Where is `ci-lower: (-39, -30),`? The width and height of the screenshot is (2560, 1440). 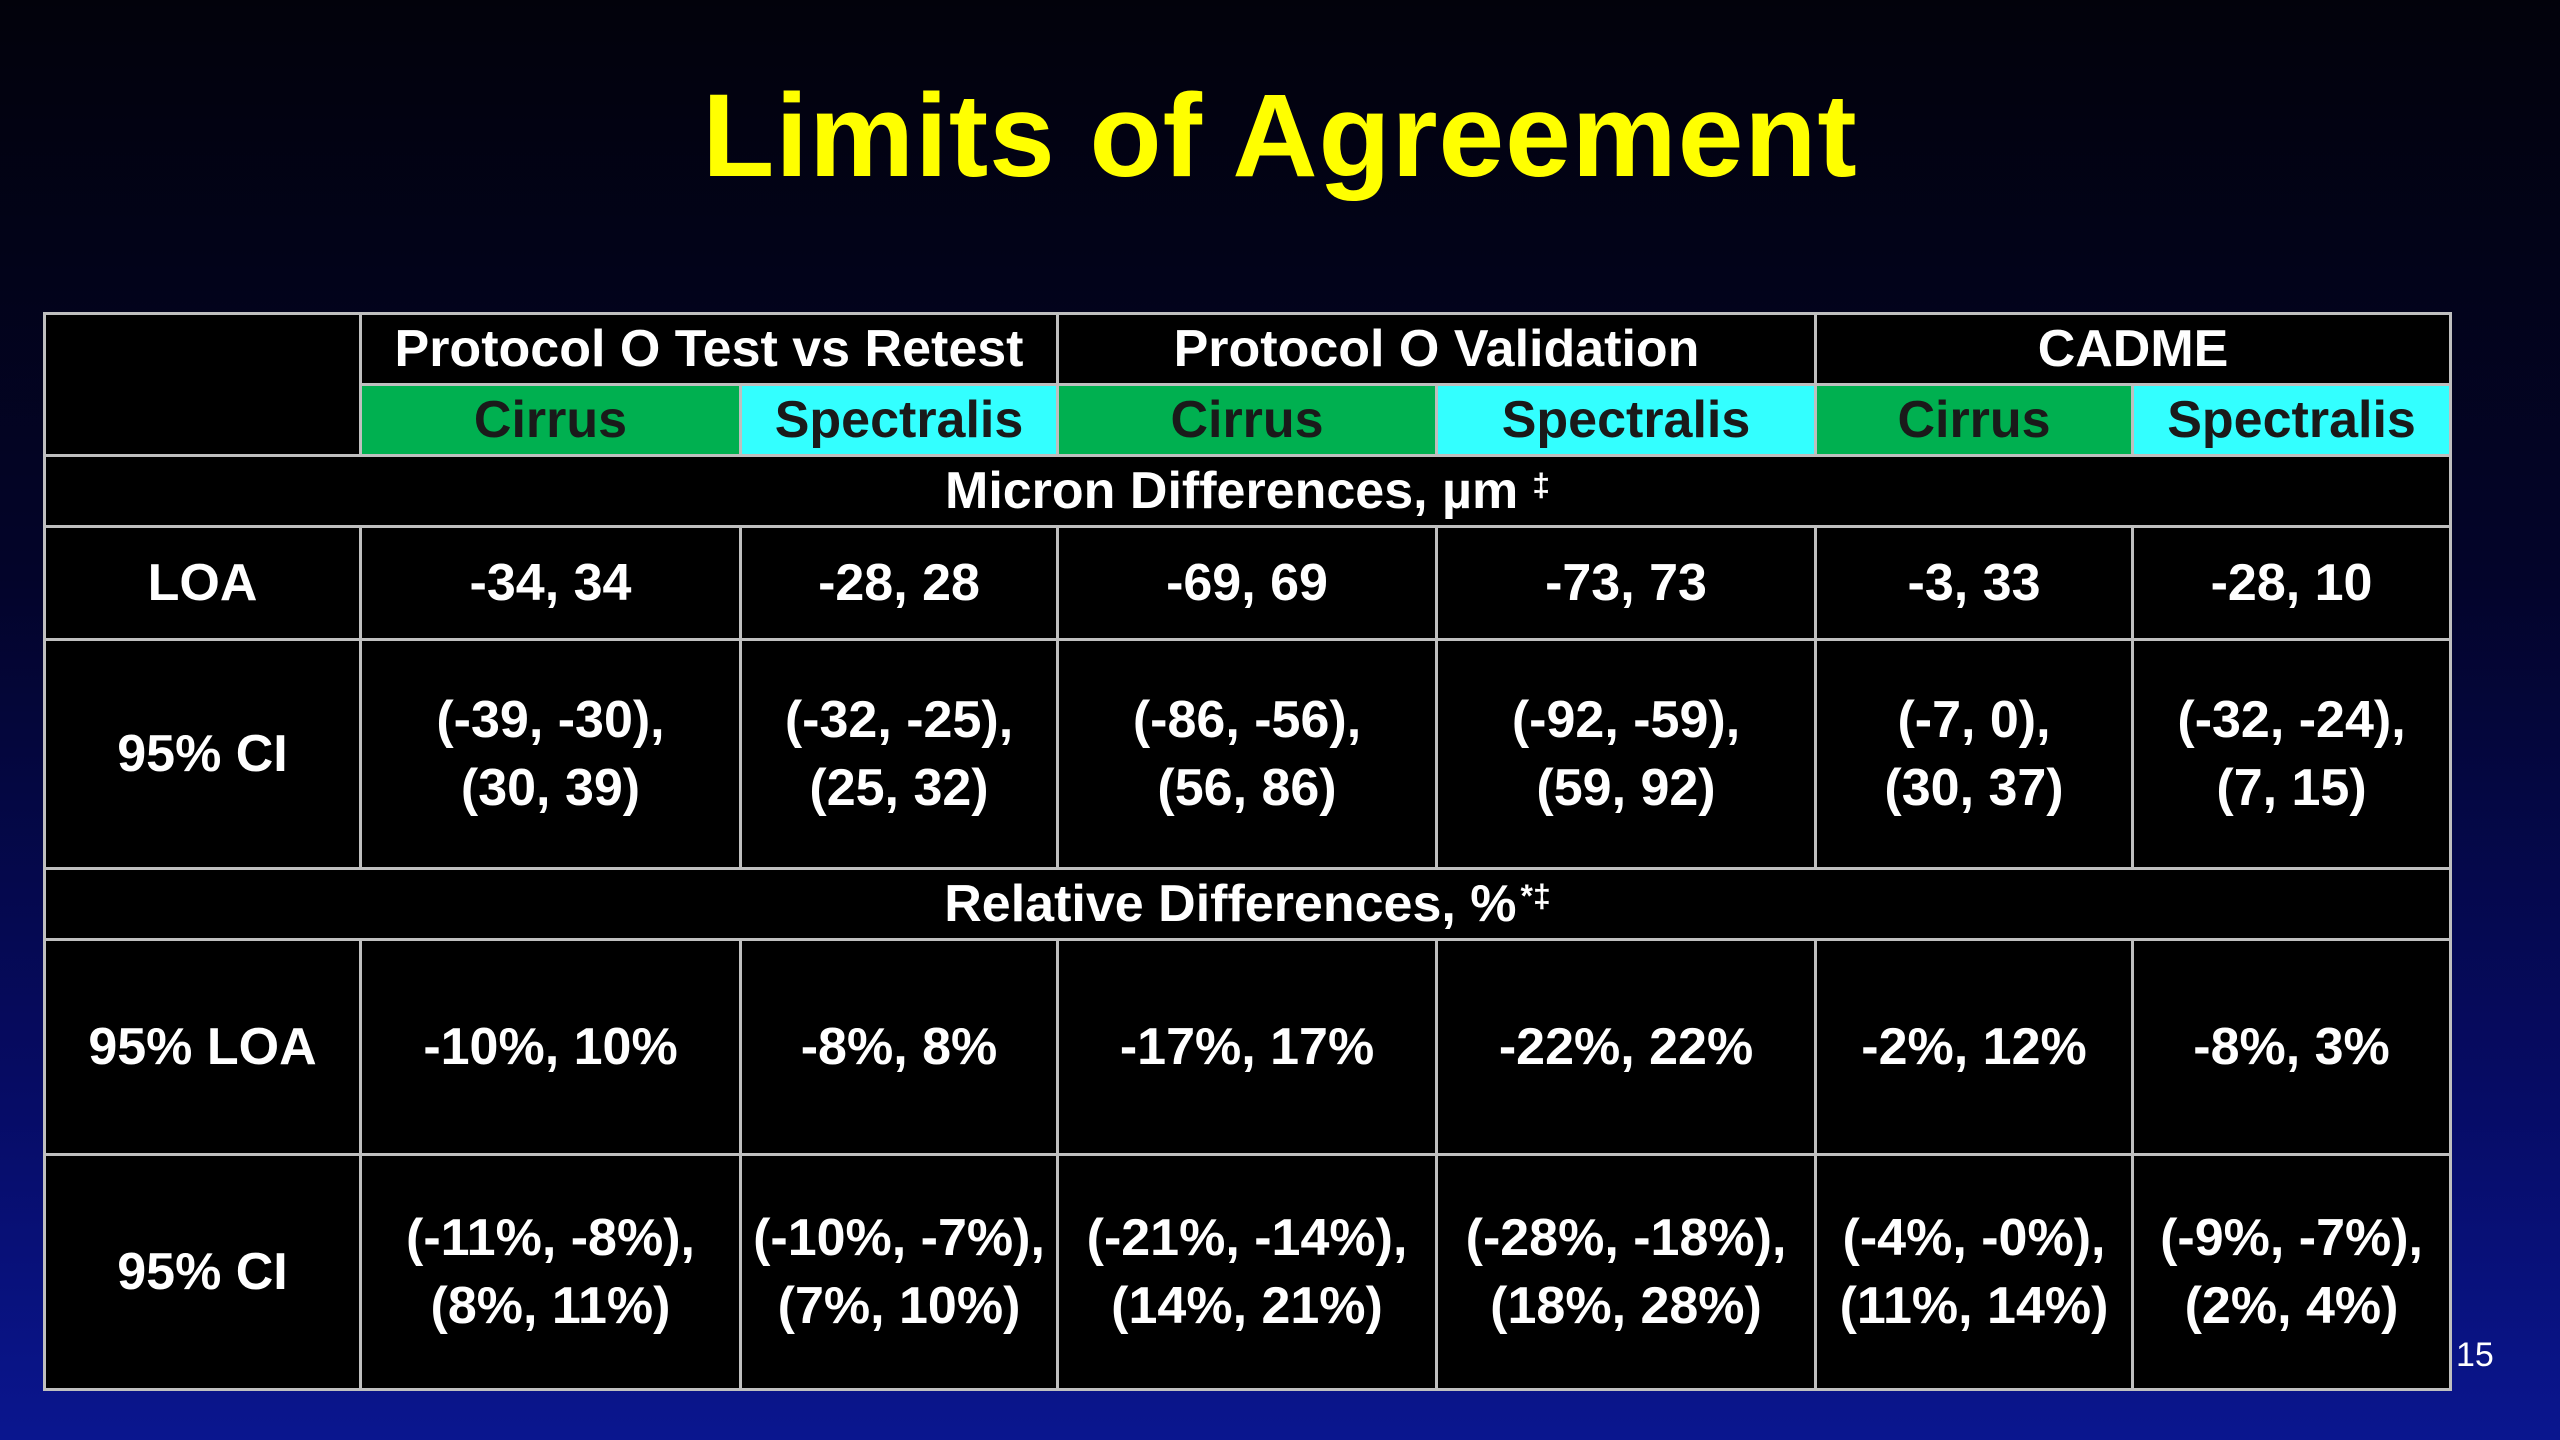 ci-lower: (-39, -30), is located at coordinates (550, 720).